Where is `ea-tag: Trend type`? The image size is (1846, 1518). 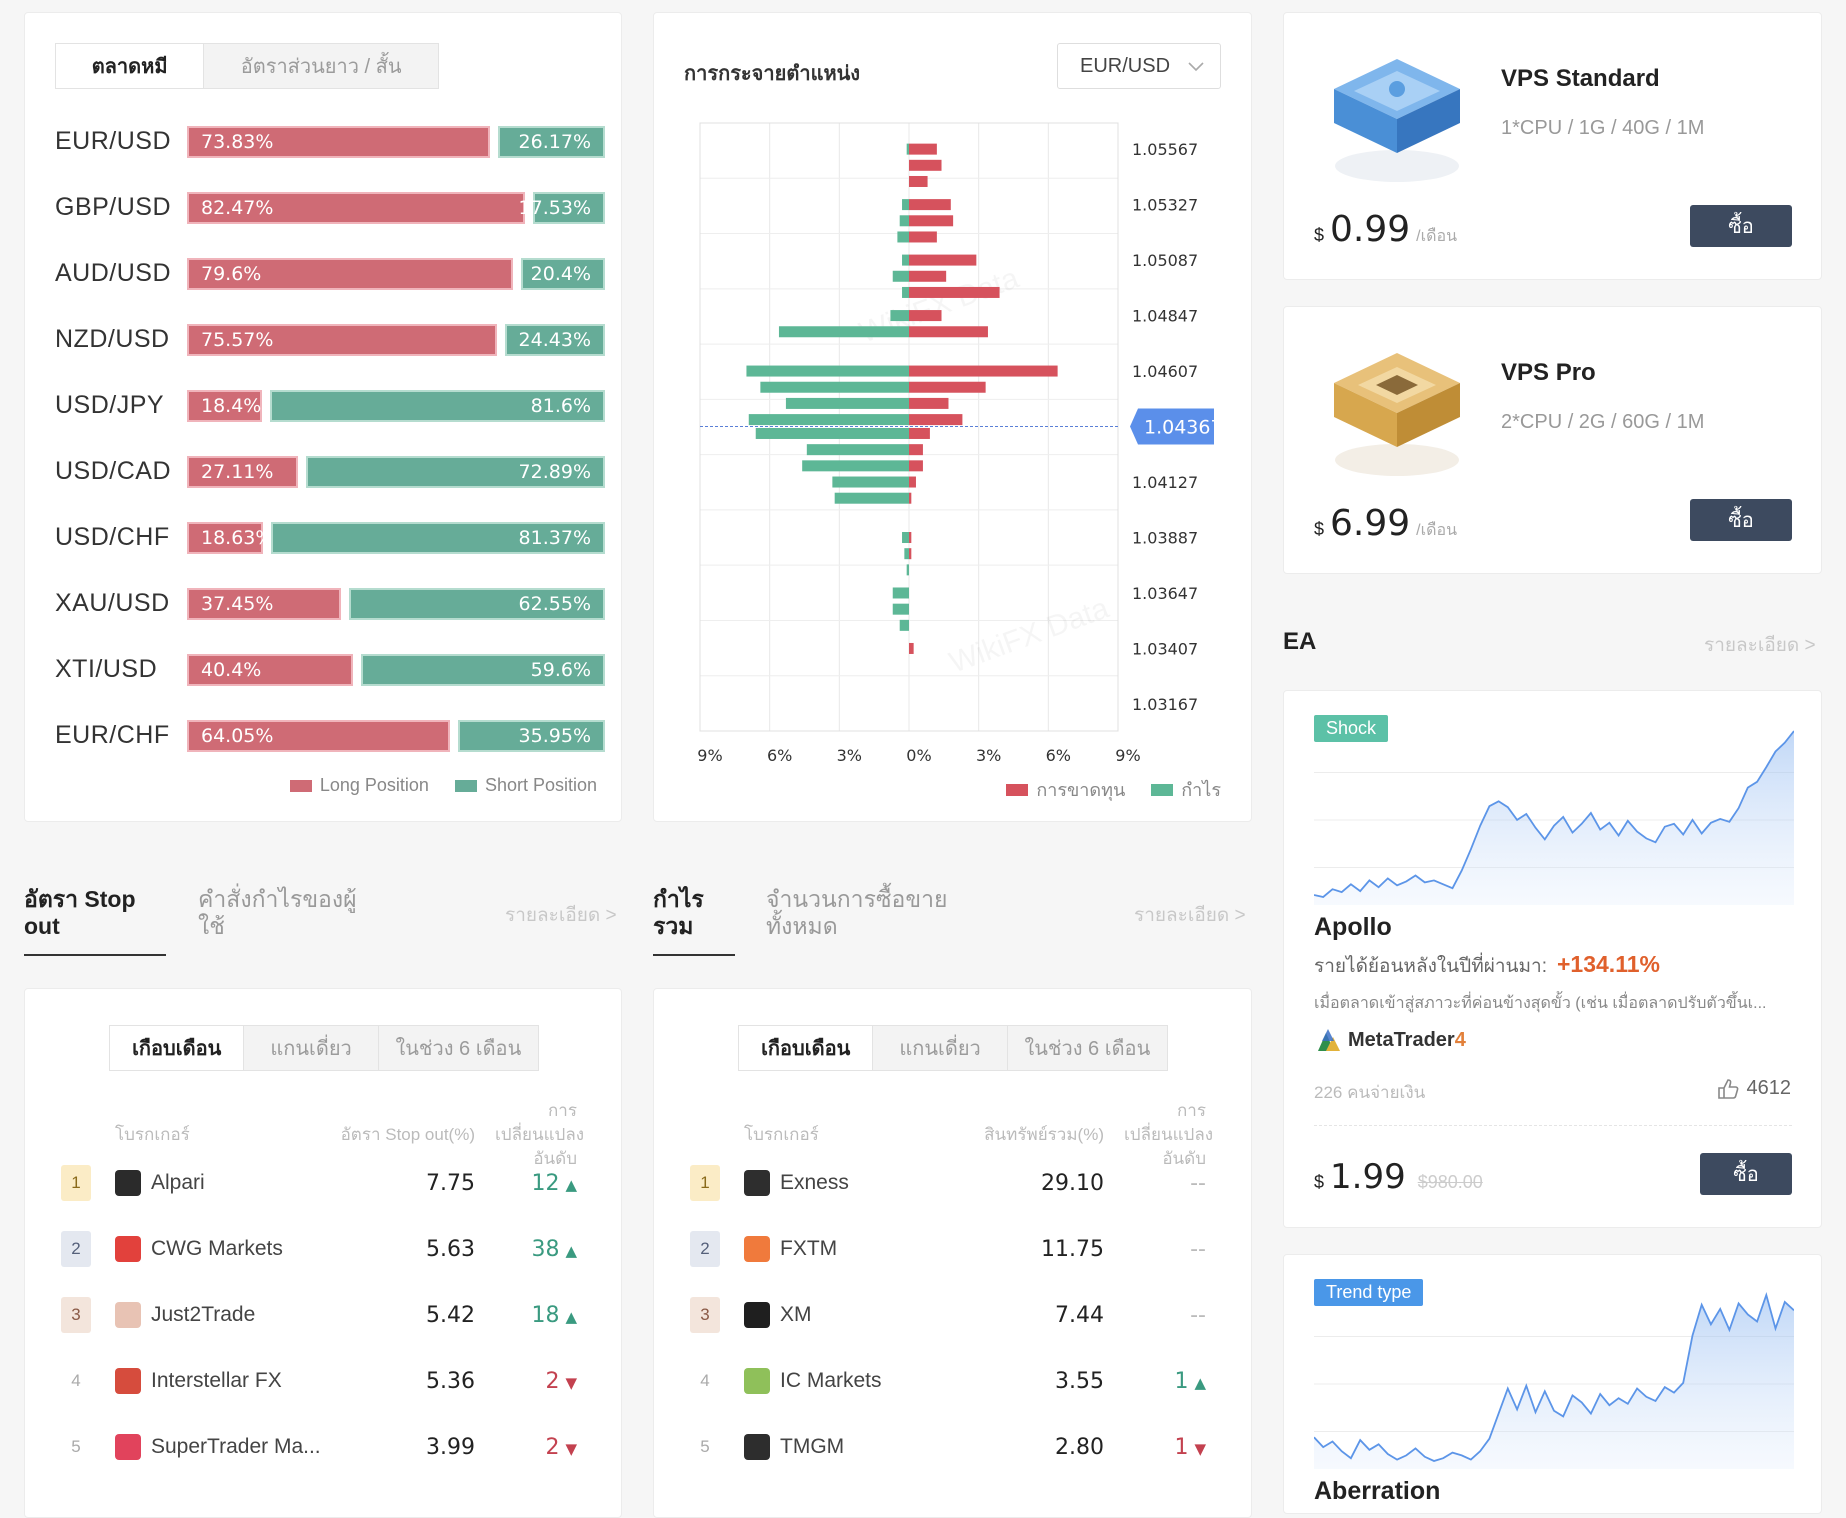 ea-tag: Trend type is located at coordinates (1369, 1292).